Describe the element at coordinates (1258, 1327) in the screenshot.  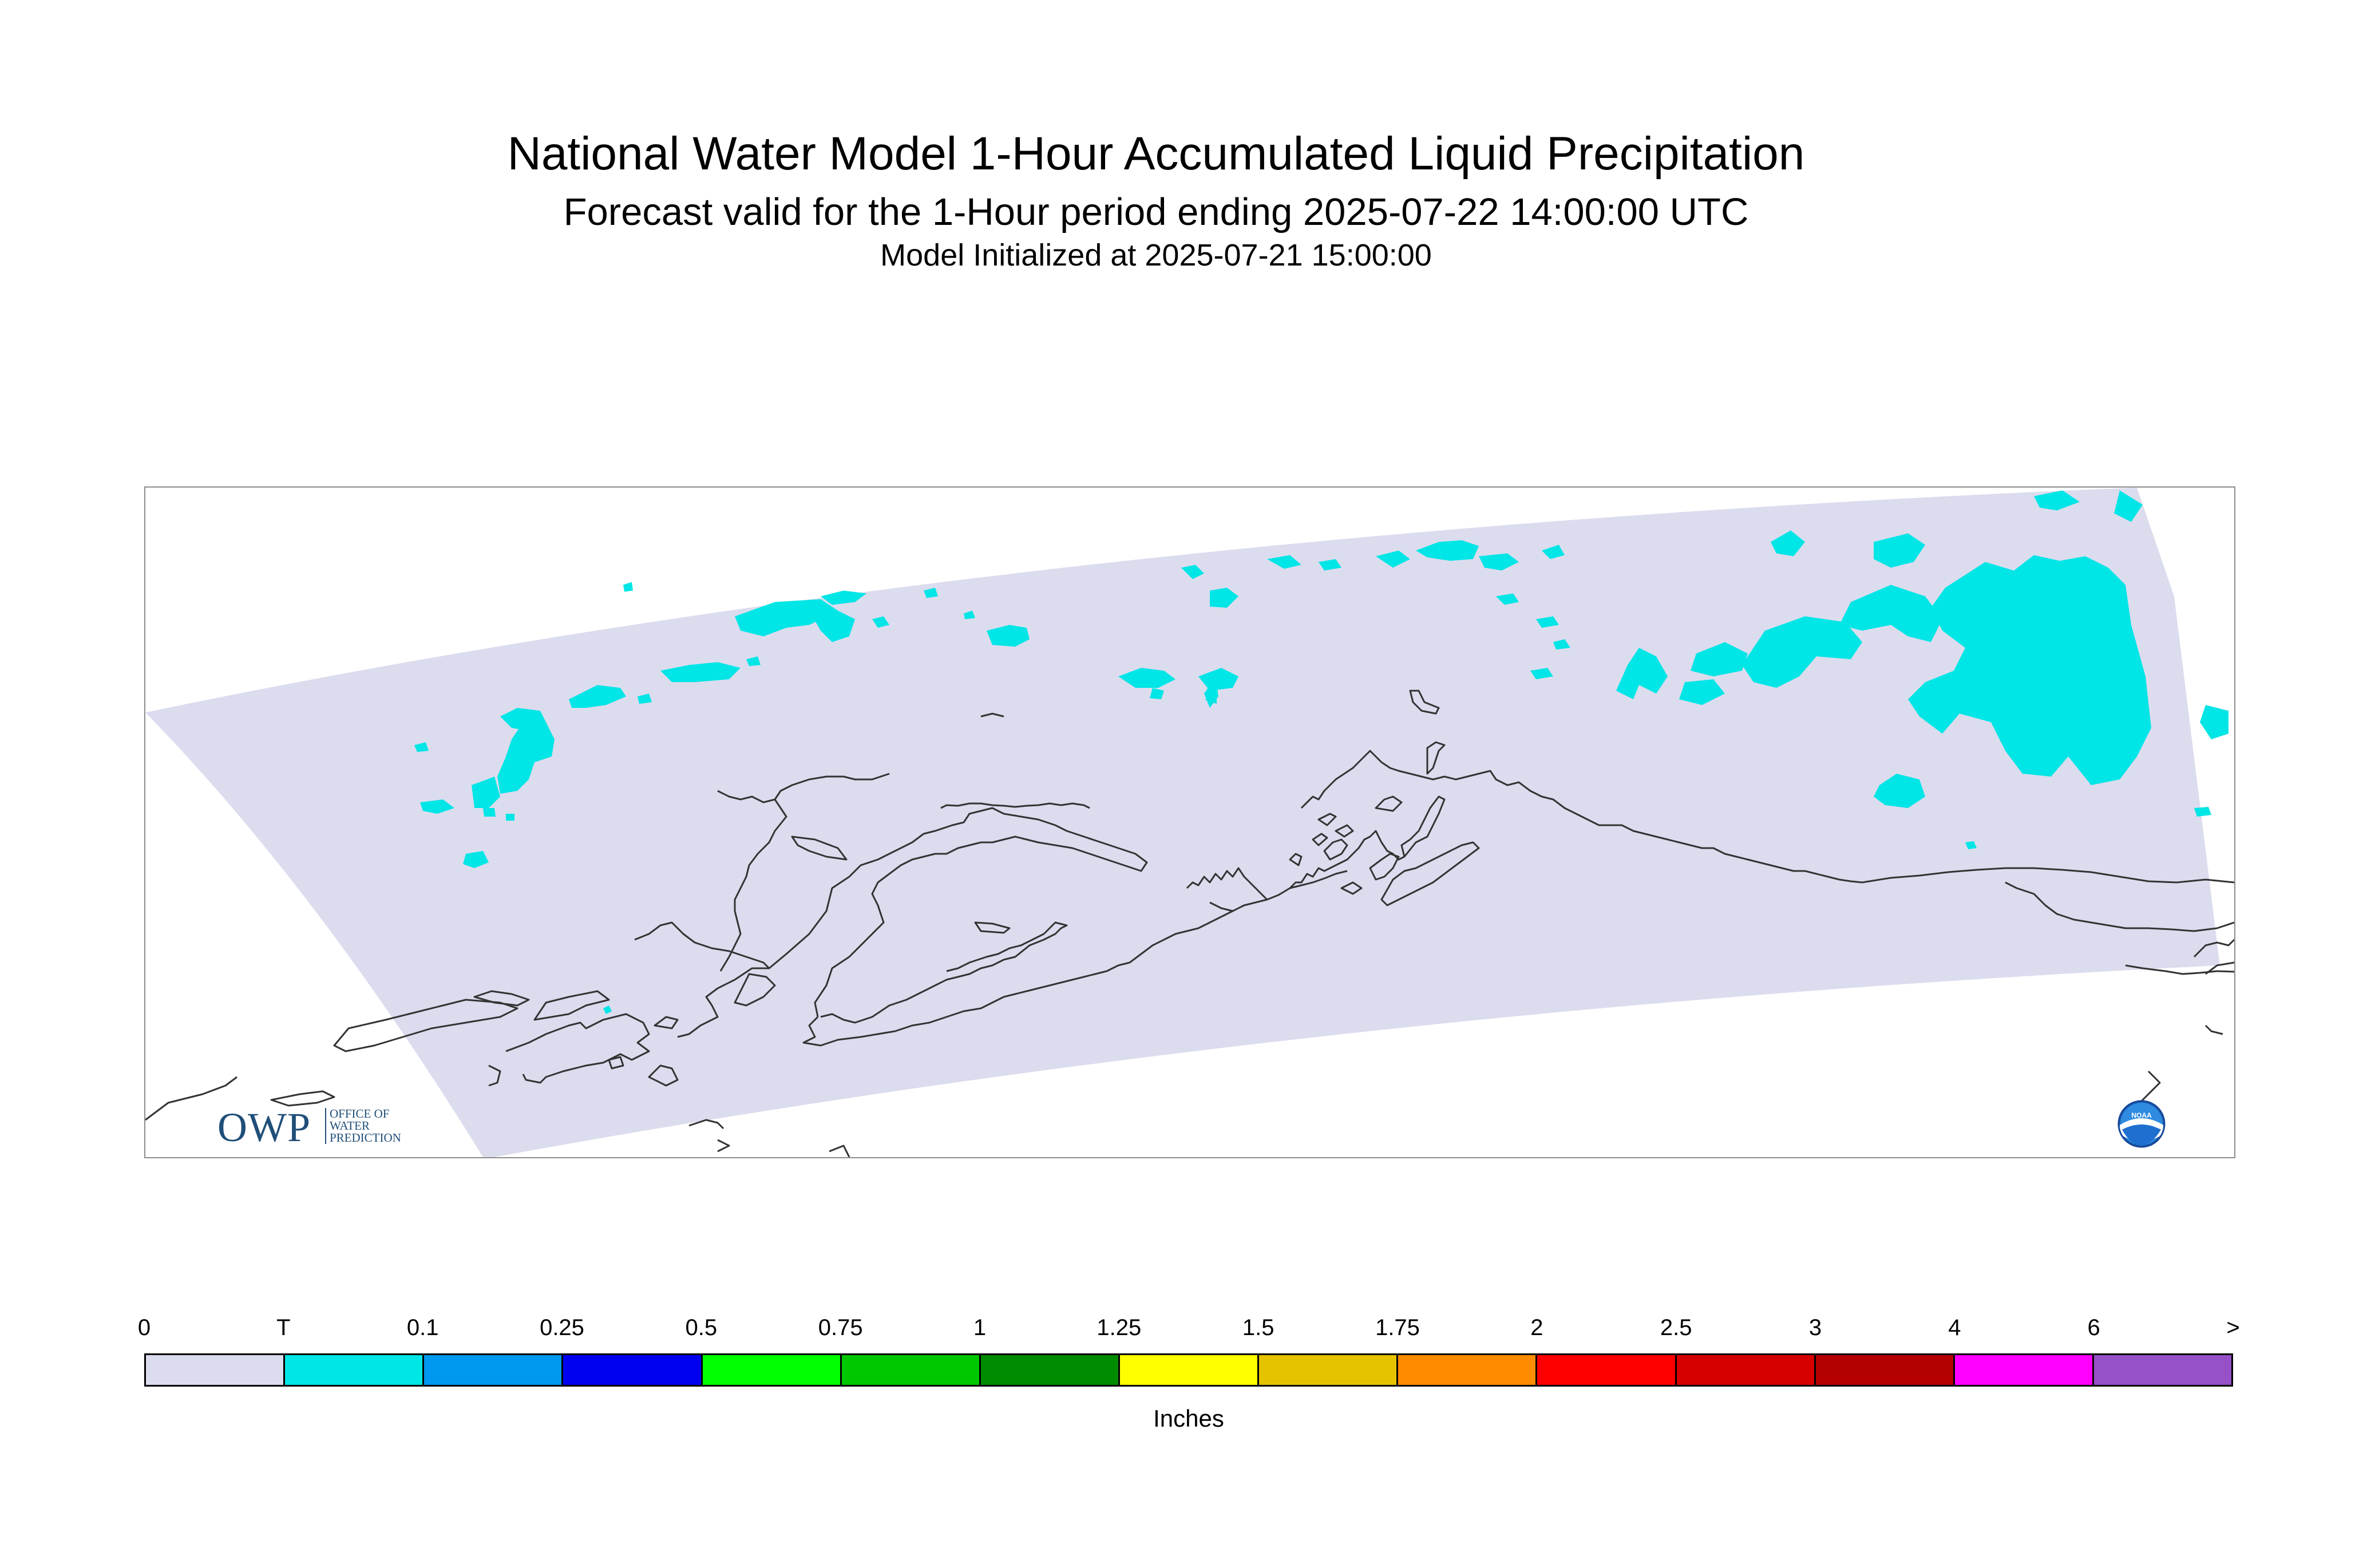
I see `legend-tick-label: 1.5` at that location.